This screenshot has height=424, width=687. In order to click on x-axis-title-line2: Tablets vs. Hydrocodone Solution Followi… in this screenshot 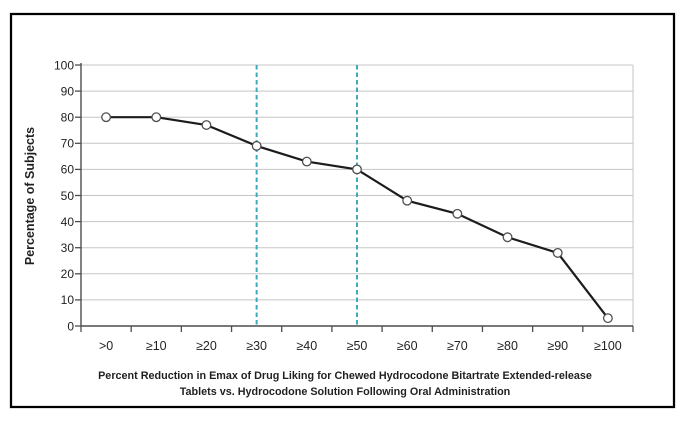, I will do `click(345, 392)`.